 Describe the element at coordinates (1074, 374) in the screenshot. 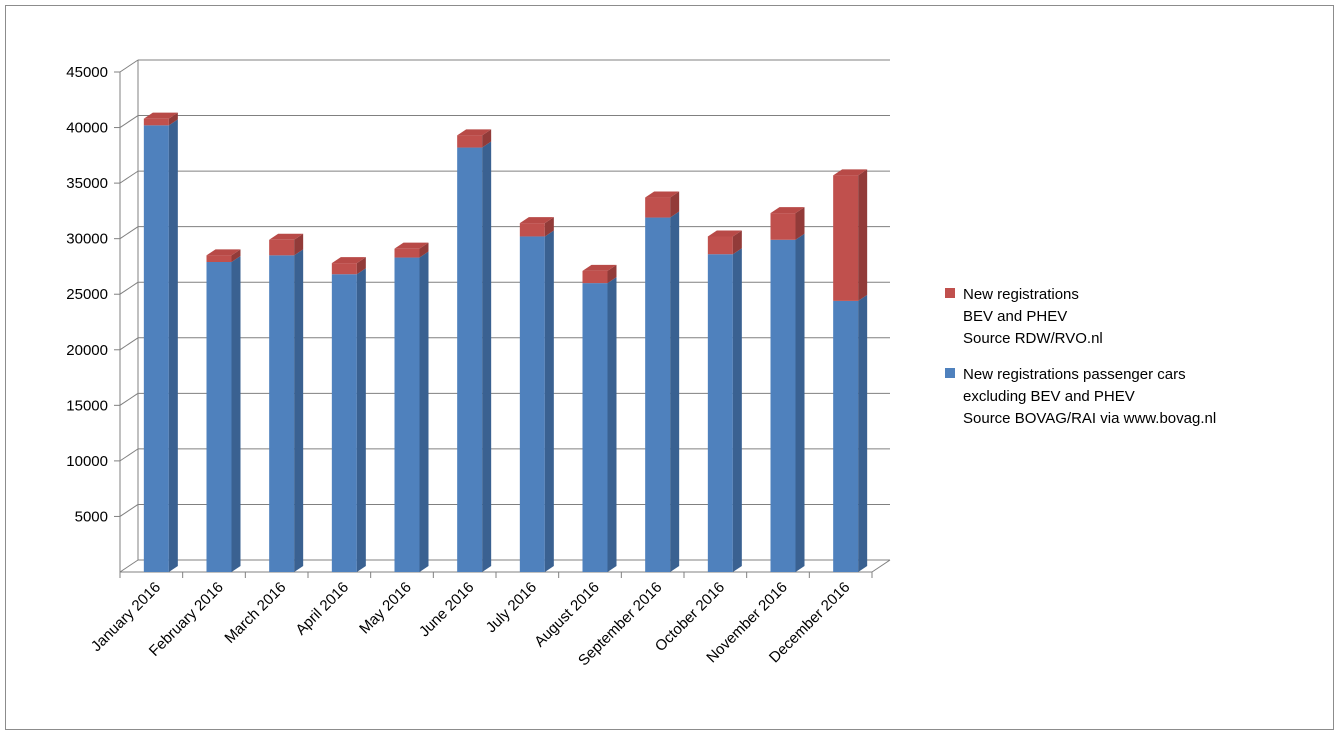

I see `legend-label: New registrations passenger cars` at that location.